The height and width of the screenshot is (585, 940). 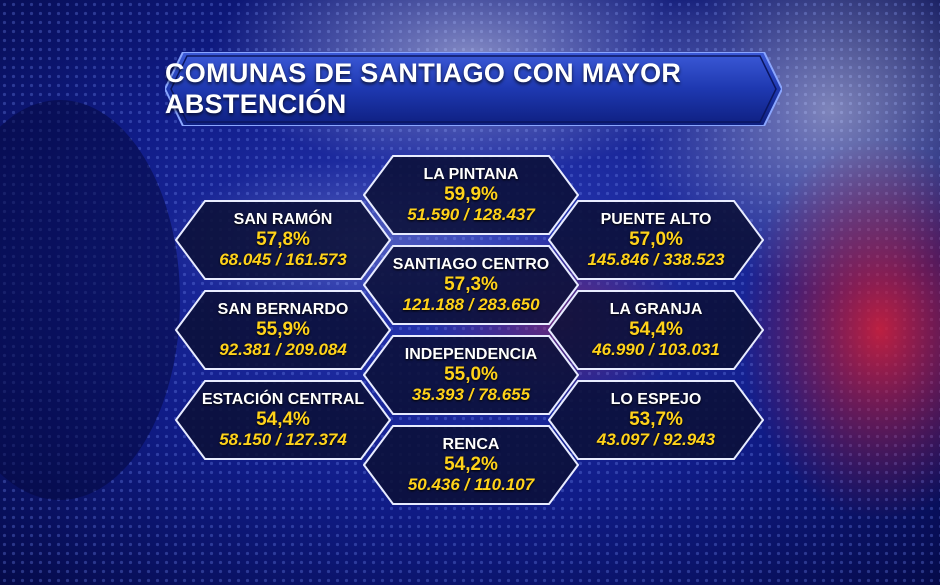 I want to click on comuna-card: RENCA 54,2% 50.436 / 110.107, so click(x=471, y=465).